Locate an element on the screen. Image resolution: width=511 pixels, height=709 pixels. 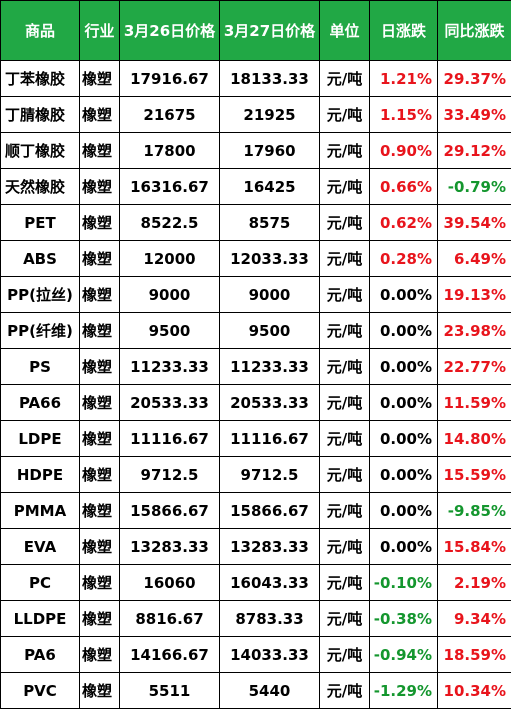
header-industry: 行业 is located at coordinates (100, 31).